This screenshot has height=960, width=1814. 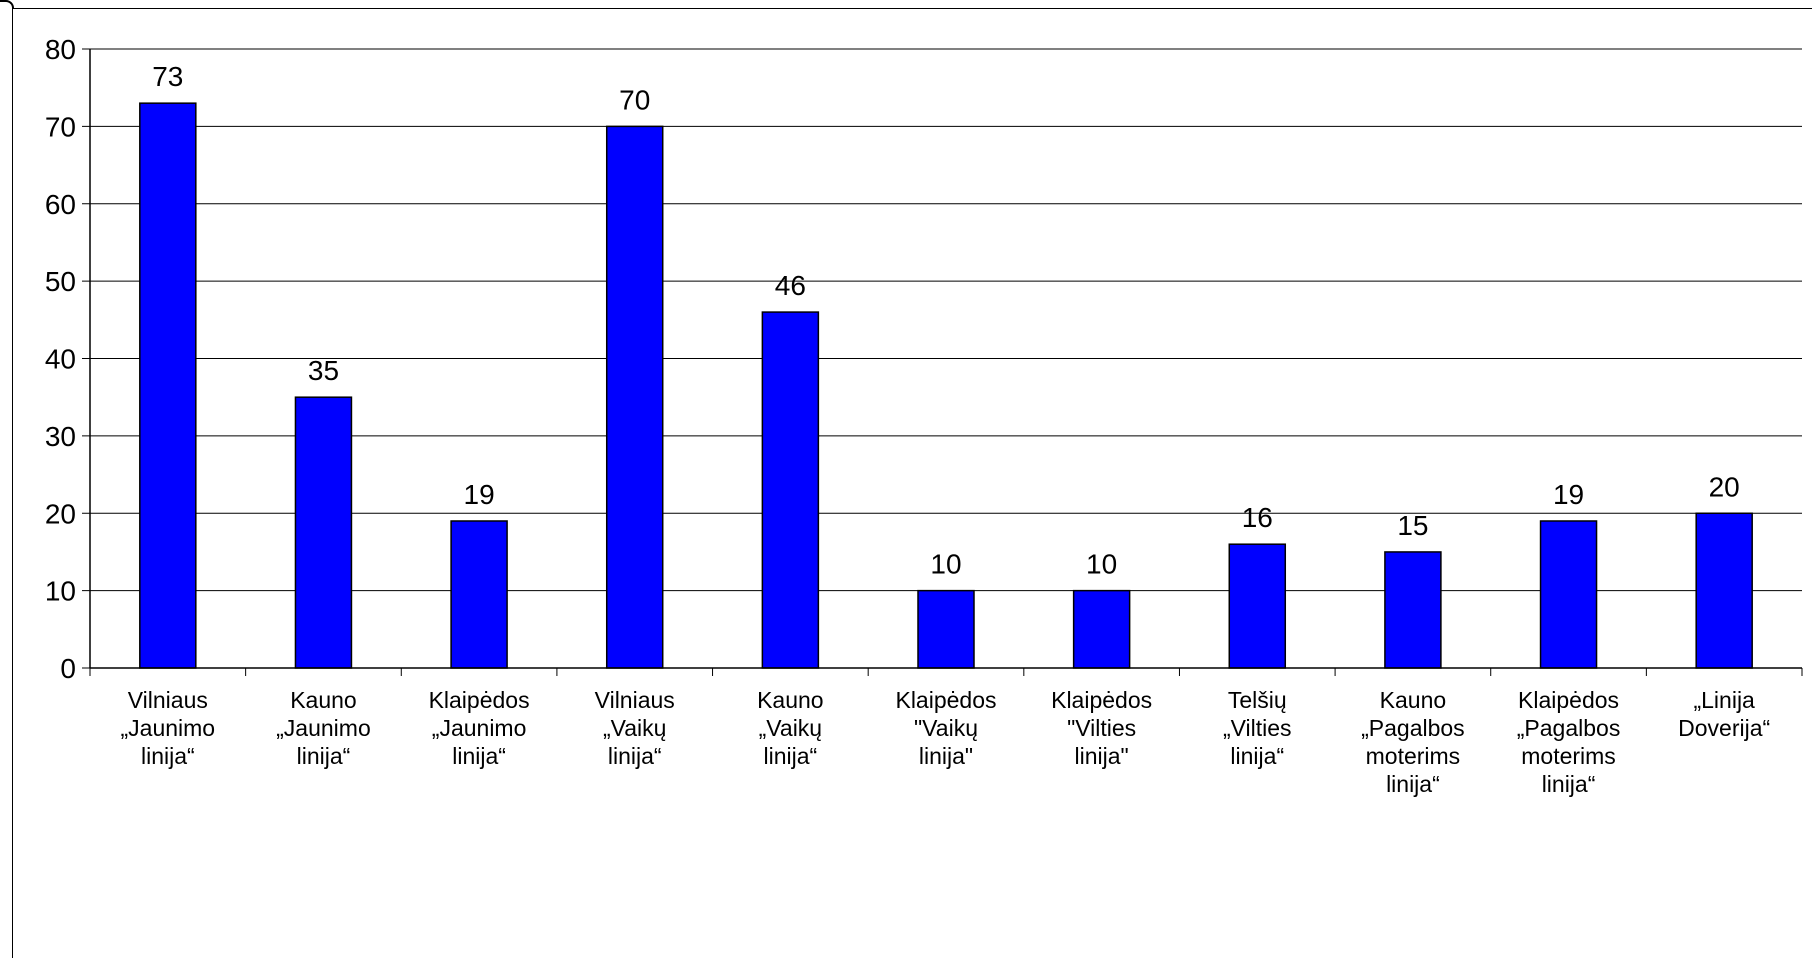 I want to click on x-category-label: Telšių „Vilties linija“, so click(x=1257, y=728).